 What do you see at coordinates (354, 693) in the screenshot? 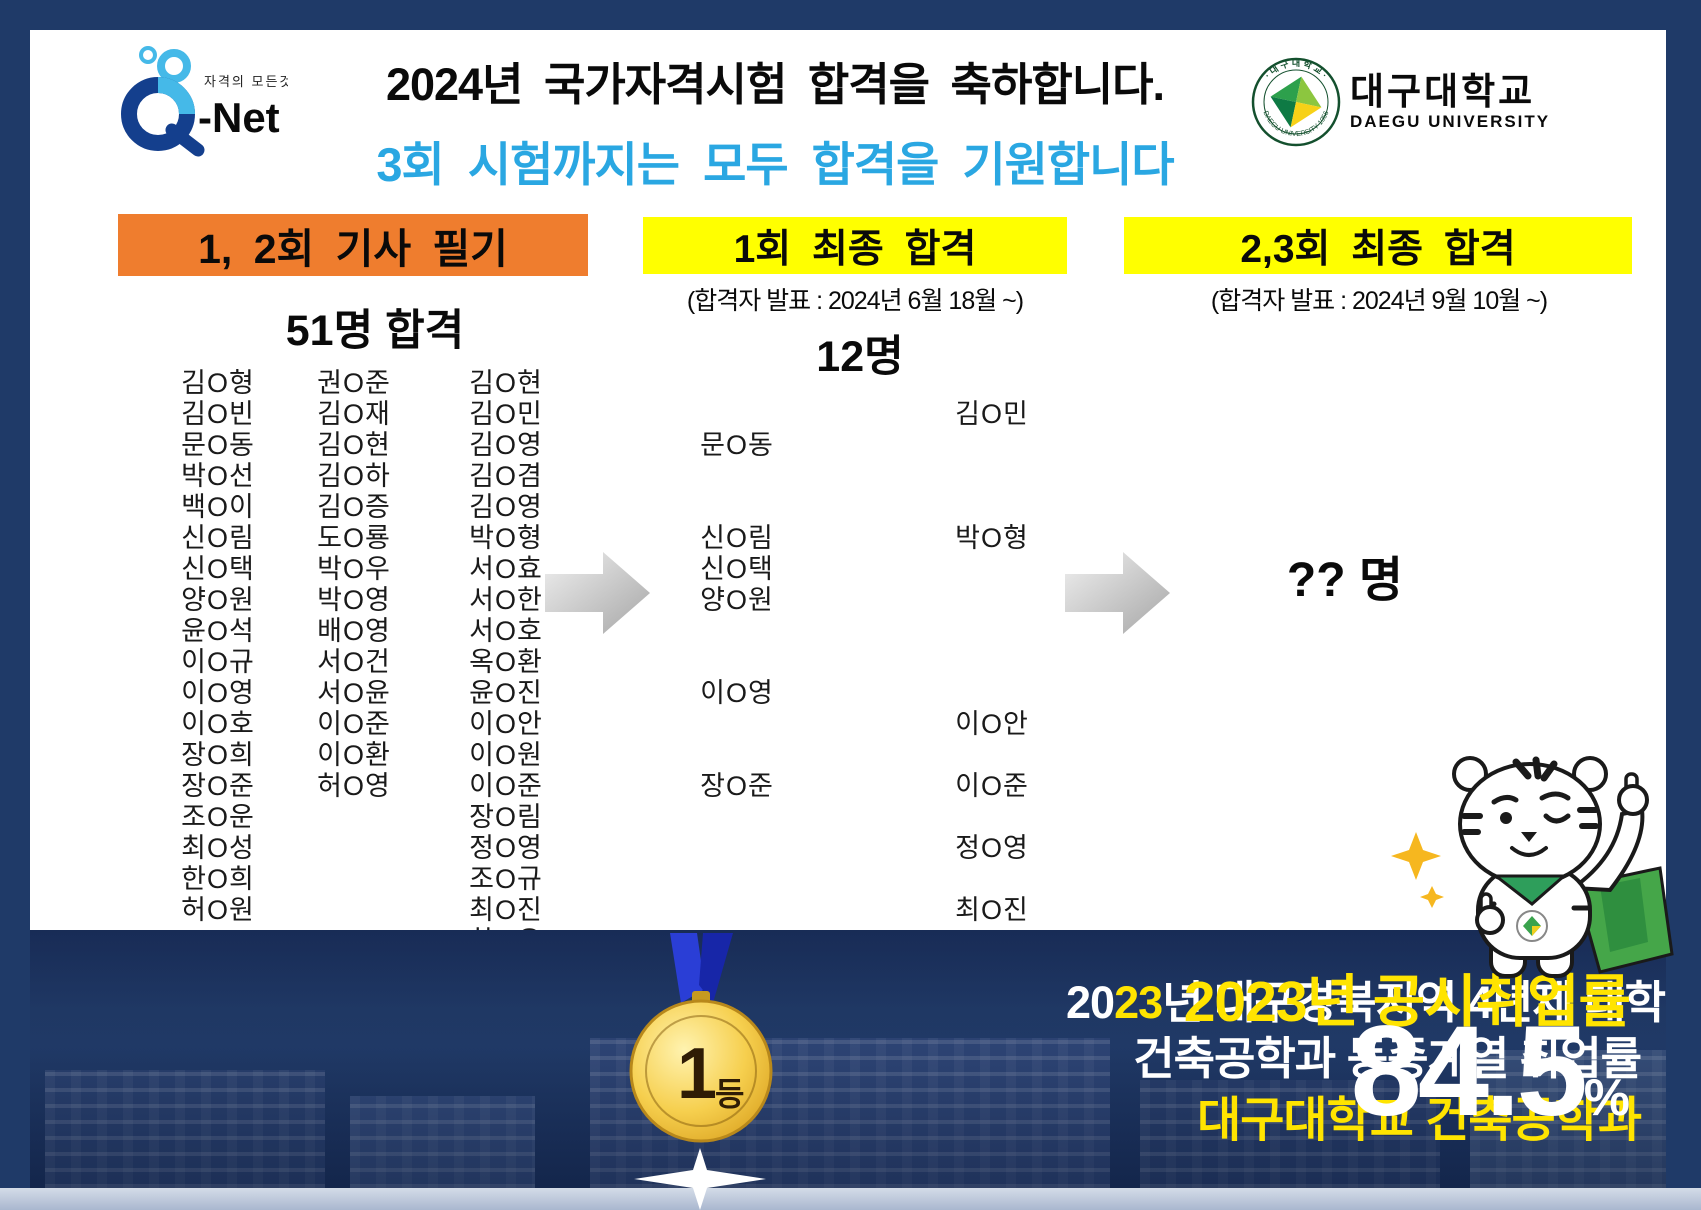
I see `passed-name: 서O윤` at bounding box center [354, 693].